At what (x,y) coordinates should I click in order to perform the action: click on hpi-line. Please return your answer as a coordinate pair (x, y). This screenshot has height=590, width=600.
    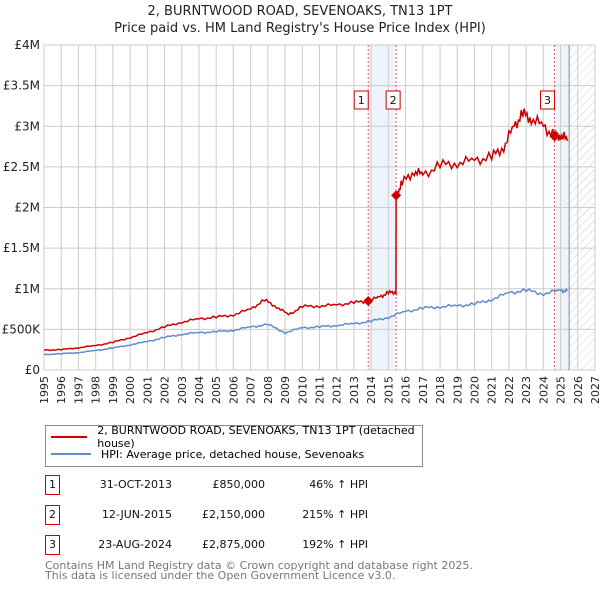
    Looking at the image, I should click on (306, 321).